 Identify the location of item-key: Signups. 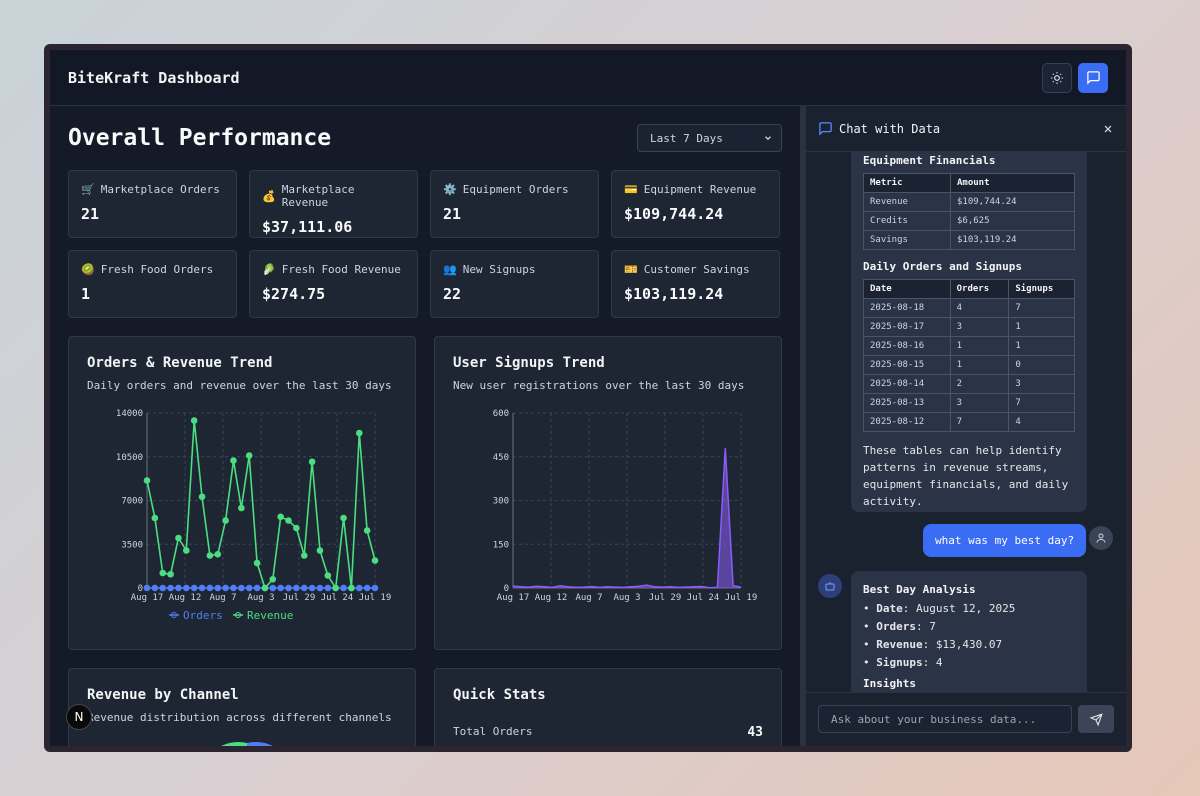
(899, 662).